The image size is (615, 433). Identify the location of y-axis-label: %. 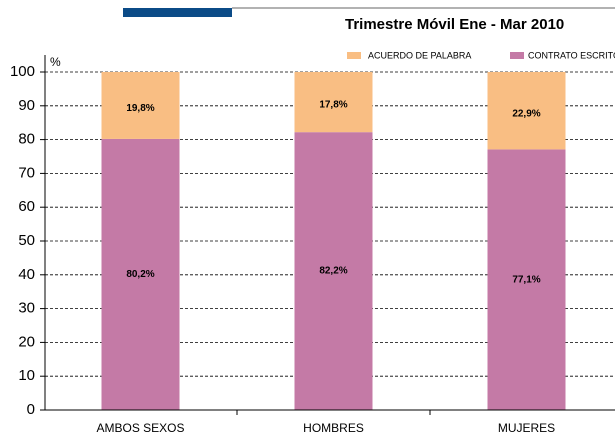
(55, 62).